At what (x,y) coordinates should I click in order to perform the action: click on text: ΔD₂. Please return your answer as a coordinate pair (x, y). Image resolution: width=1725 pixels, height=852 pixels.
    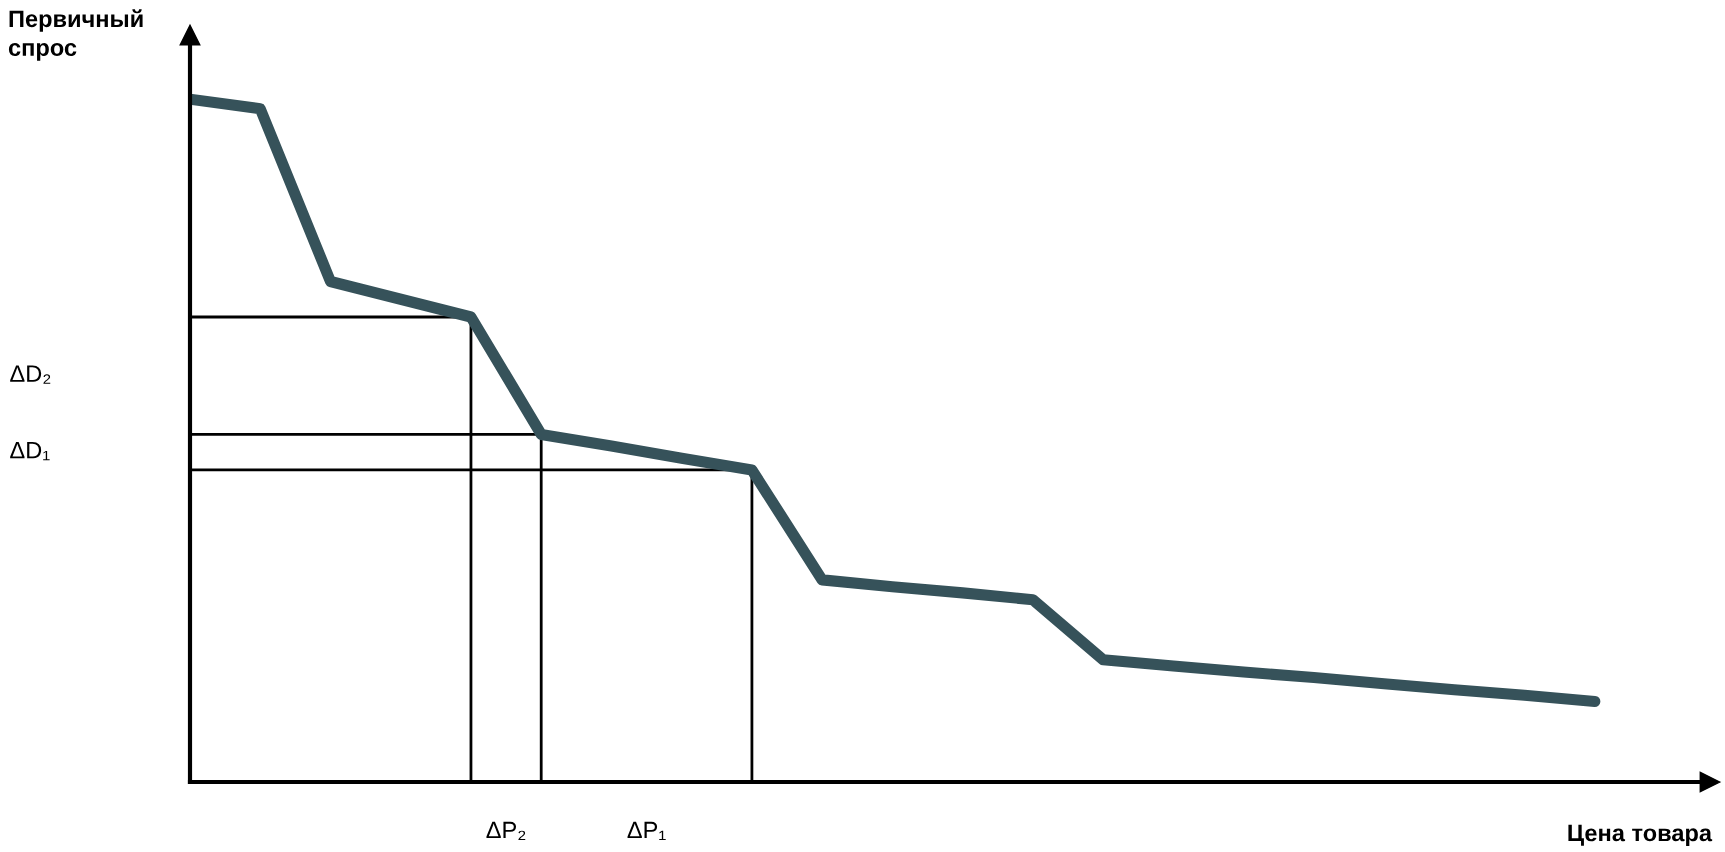
    Looking at the image, I should click on (30, 374).